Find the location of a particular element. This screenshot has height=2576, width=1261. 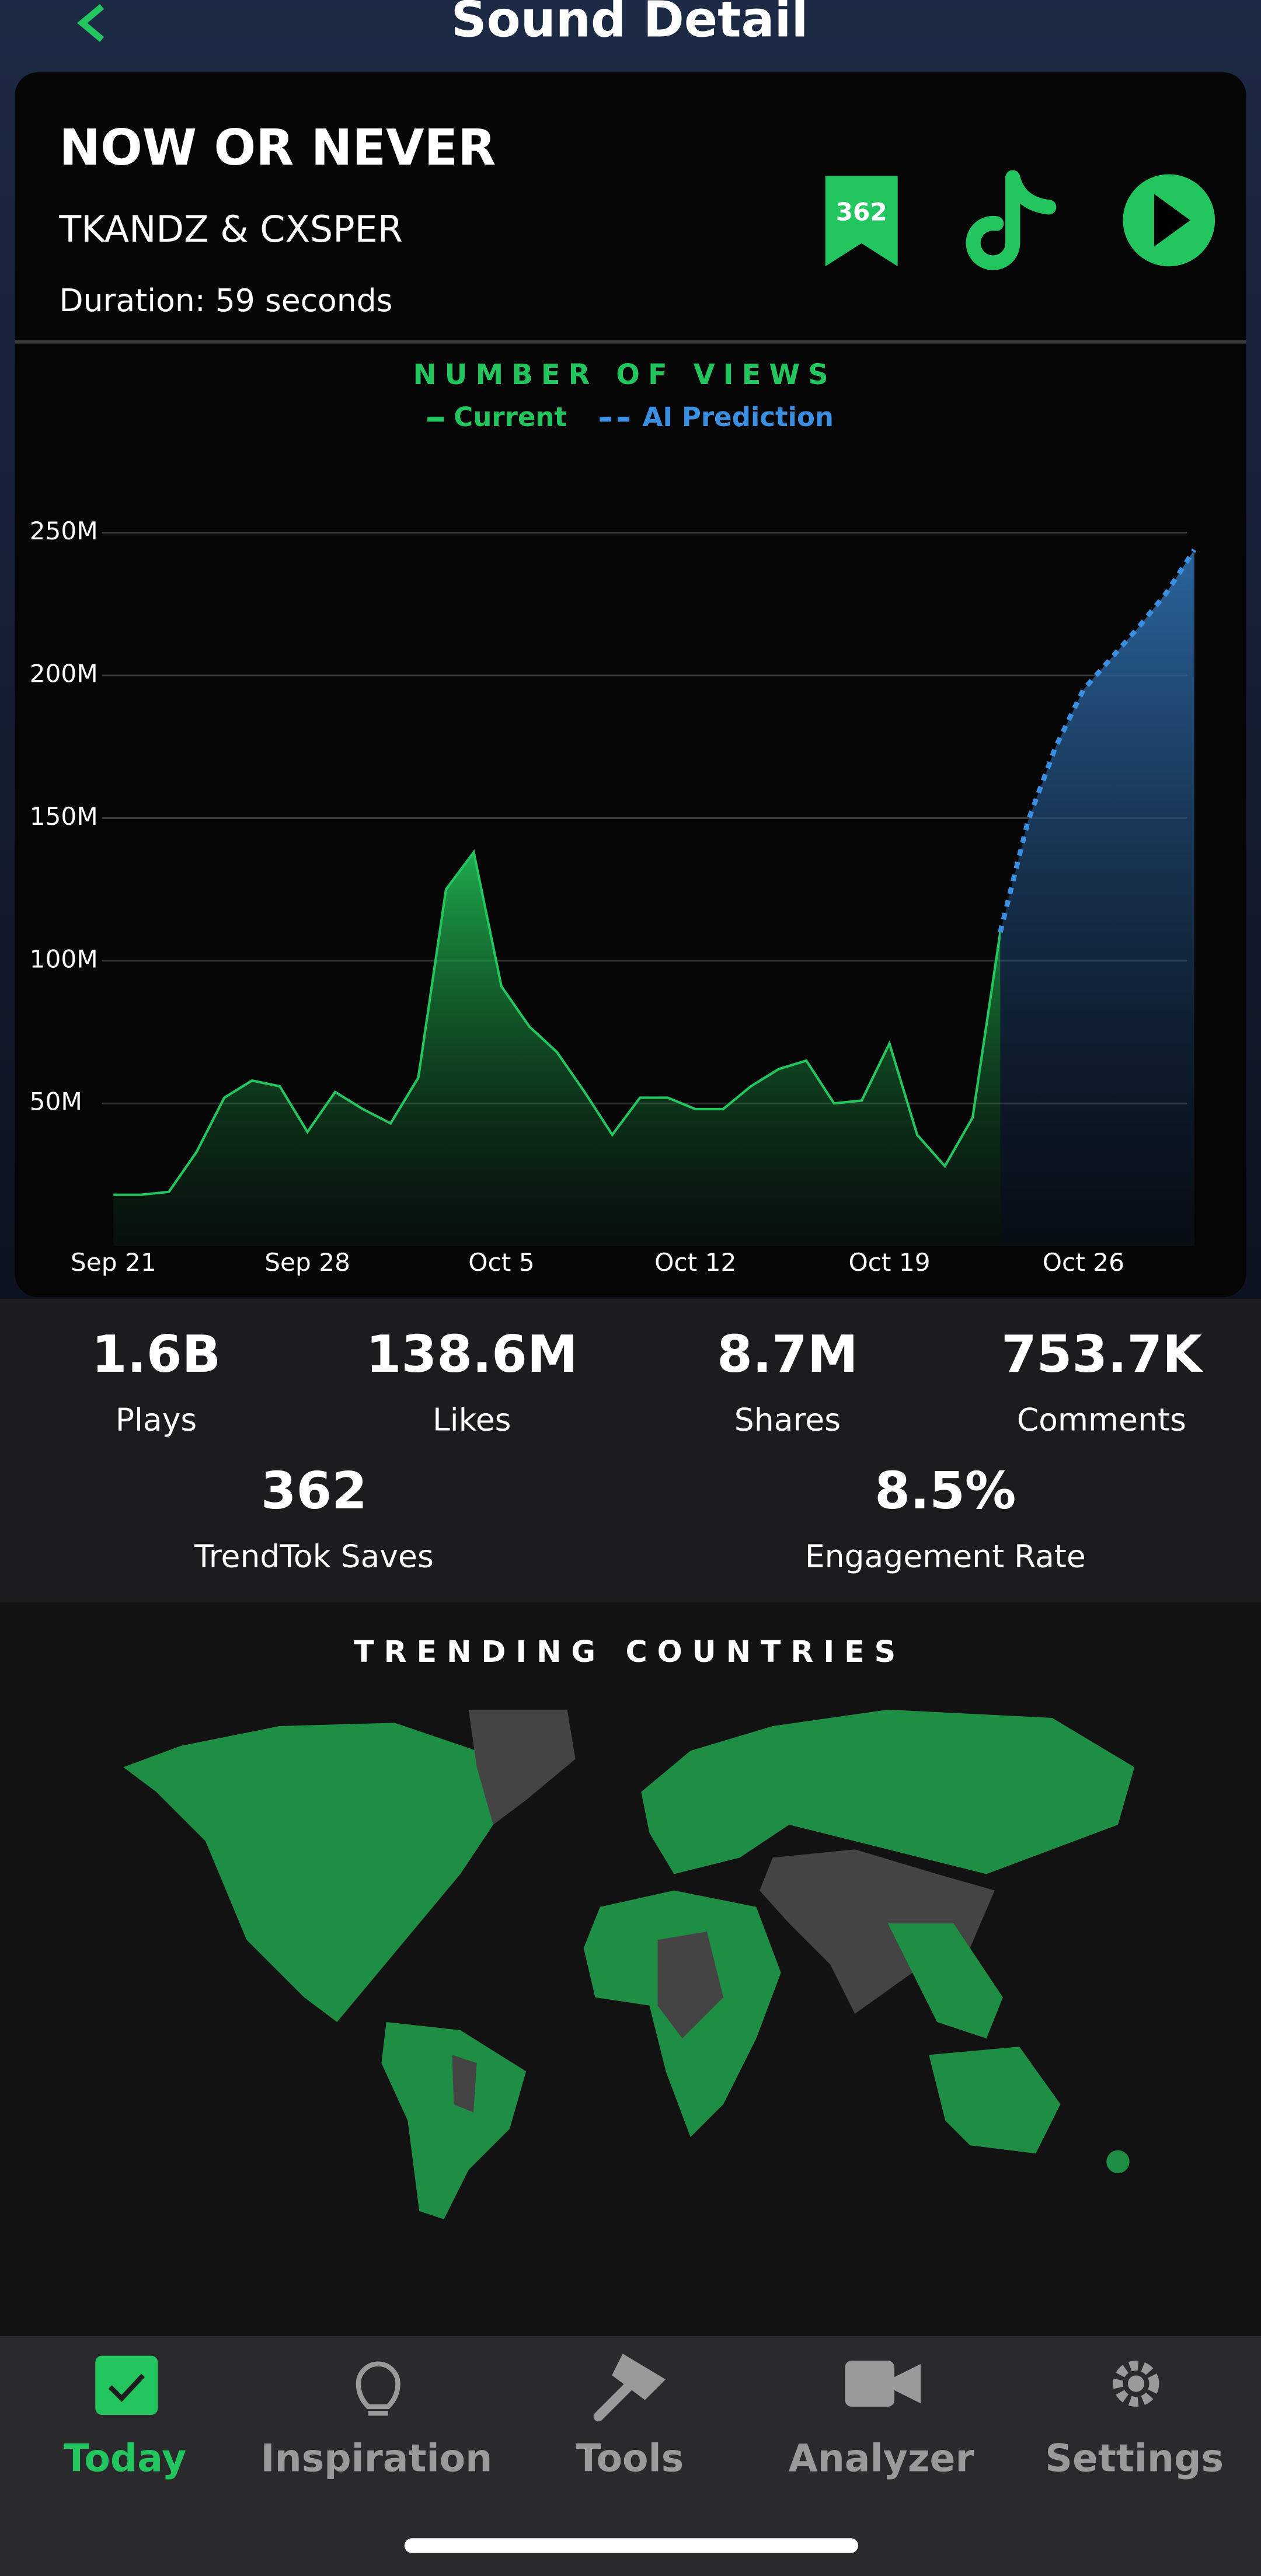

y-tick-label: 50M is located at coordinates (56, 1102).